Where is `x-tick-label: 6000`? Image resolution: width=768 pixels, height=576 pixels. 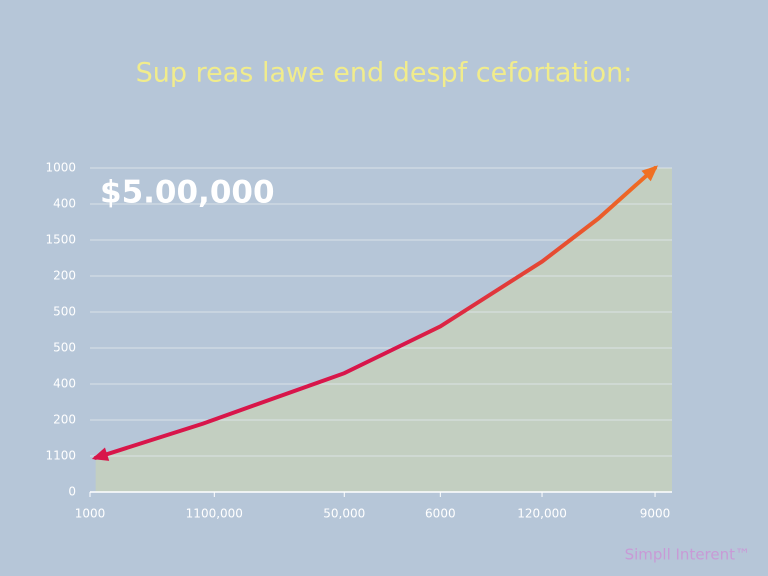 x-tick-label: 6000 is located at coordinates (440, 514).